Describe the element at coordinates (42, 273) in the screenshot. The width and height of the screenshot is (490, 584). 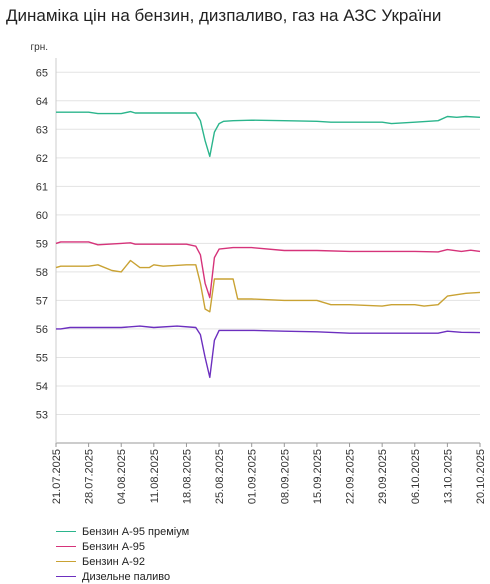
I see `y-tick-label: 58` at that location.